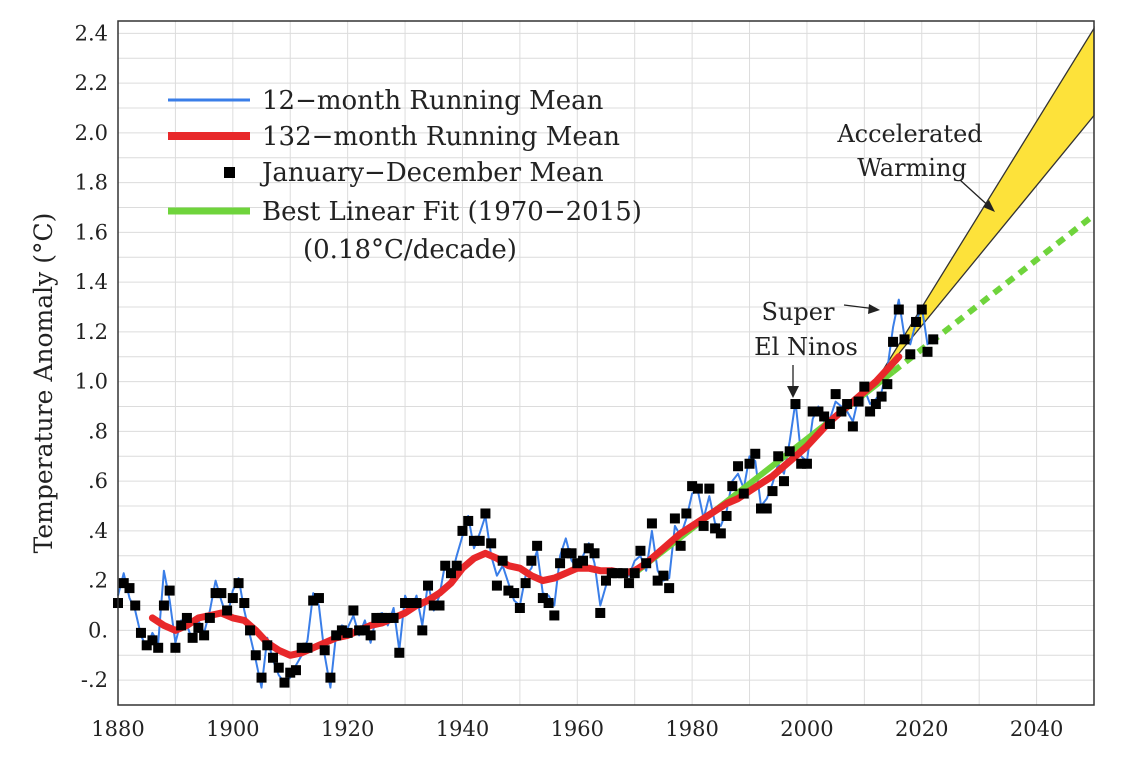 The image size is (1125, 778). What do you see at coordinates (91, 356) in the screenshot?
I see `y-axis: -.2 0. .2 .4 .6 .8 1.0 1.2 1.4 1.6 1.8 2.0 2.2 2.4` at bounding box center [91, 356].